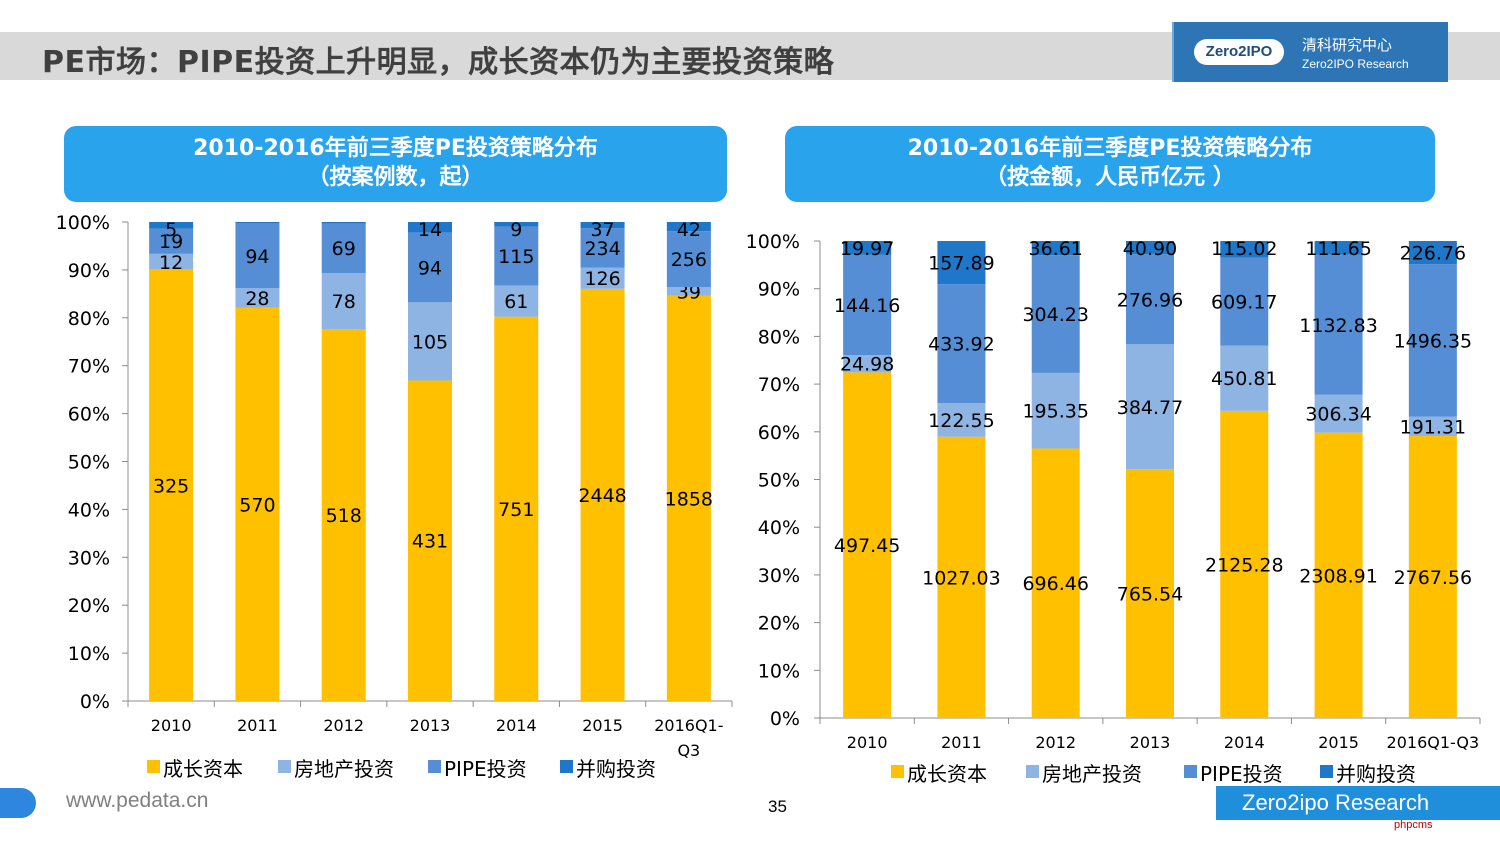  I want to click on right-data-label: 36.61, so click(1056, 249).